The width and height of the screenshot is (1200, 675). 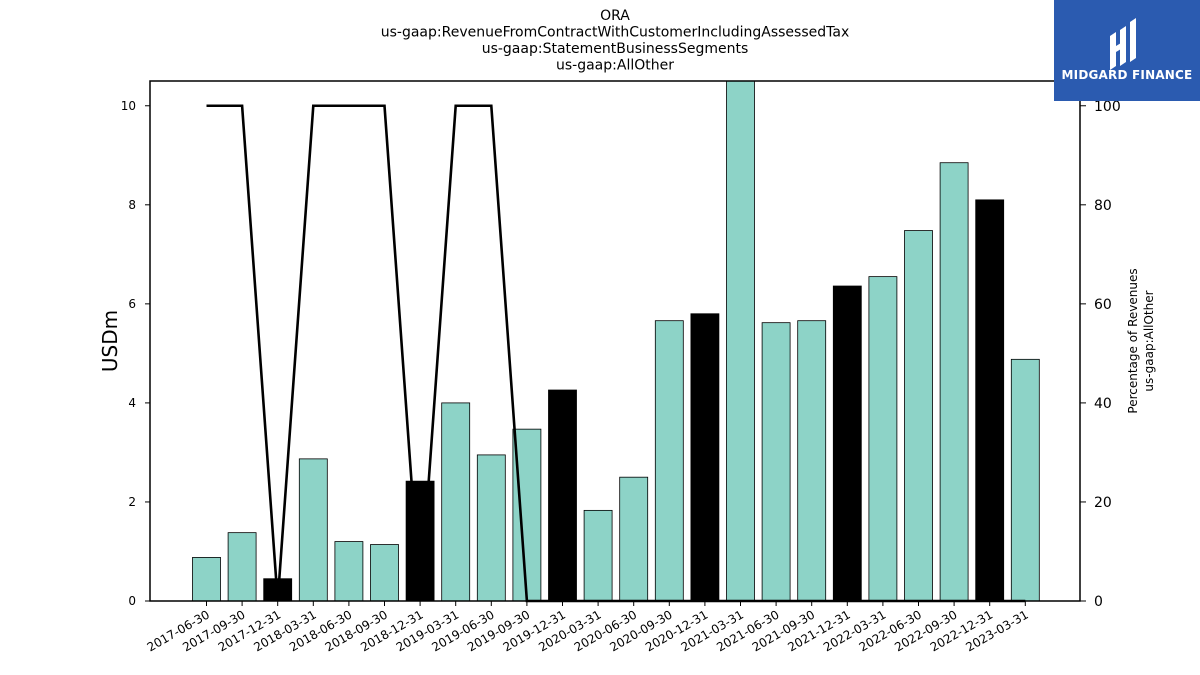 I want to click on y2-tick-label: 60, so click(x=1103, y=305).